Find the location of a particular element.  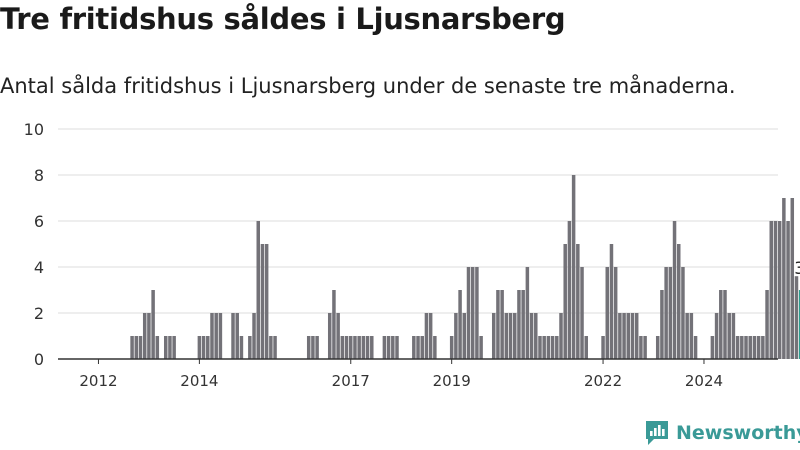

newsworthy-brand: Newsworthy is located at coordinates (722, 433).